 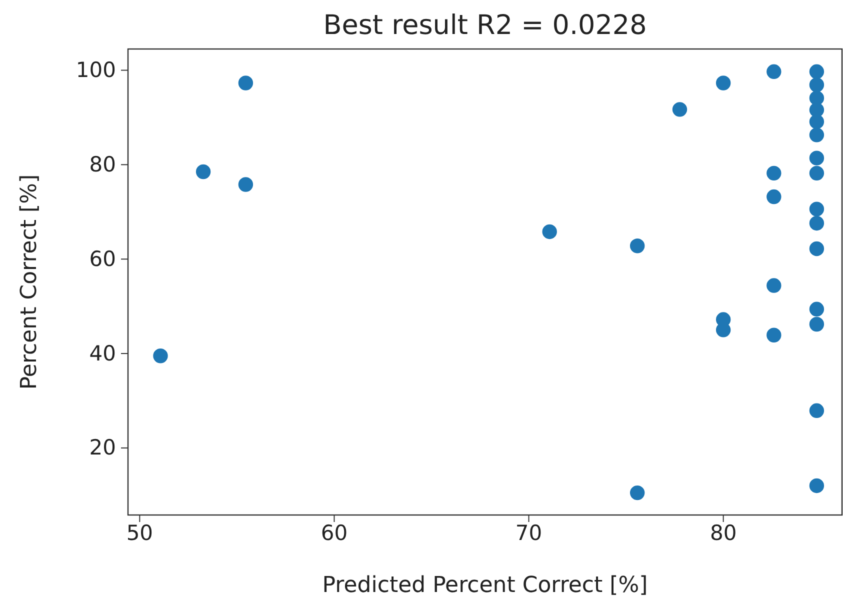 What do you see at coordinates (485, 25) in the screenshot?
I see `chart-title: Best result R2 = 0.0228` at bounding box center [485, 25].